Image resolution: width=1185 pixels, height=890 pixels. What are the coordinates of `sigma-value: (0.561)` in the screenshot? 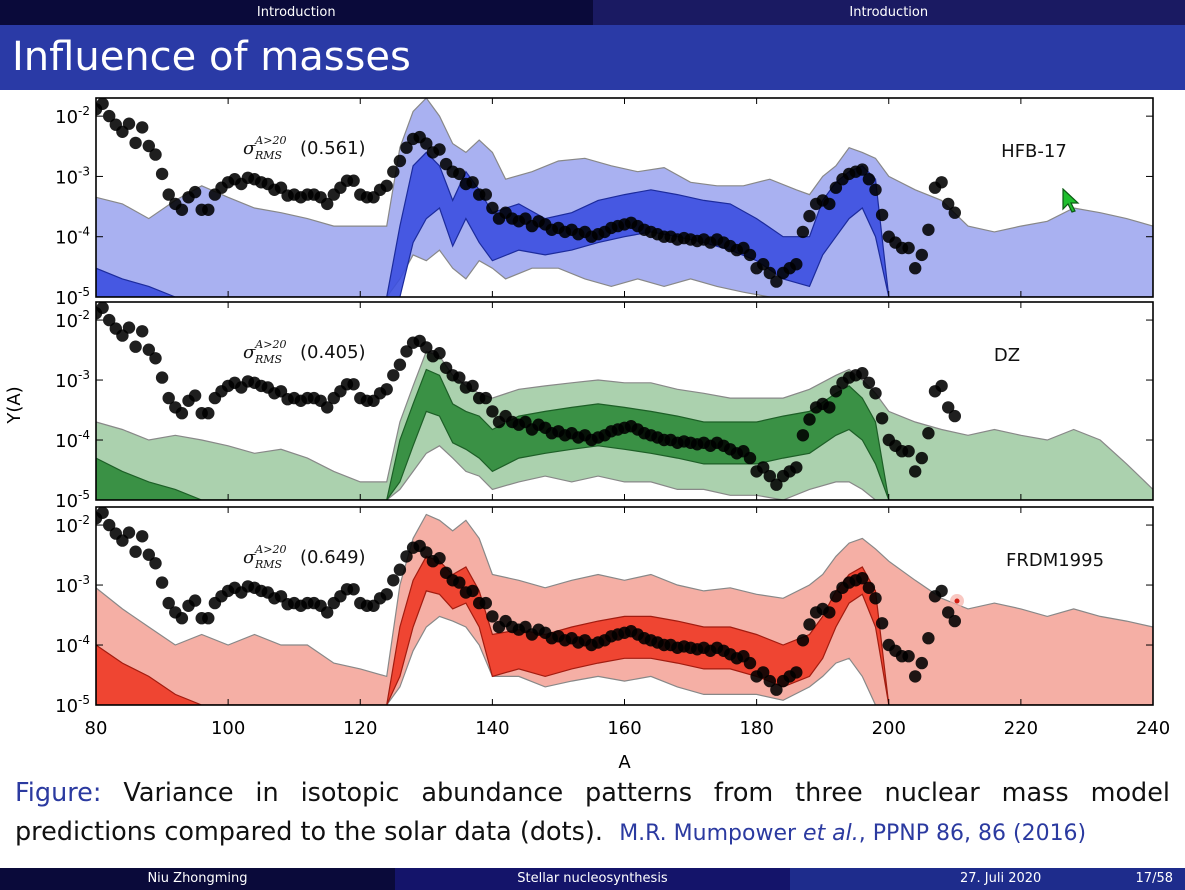 It's located at (333, 148).